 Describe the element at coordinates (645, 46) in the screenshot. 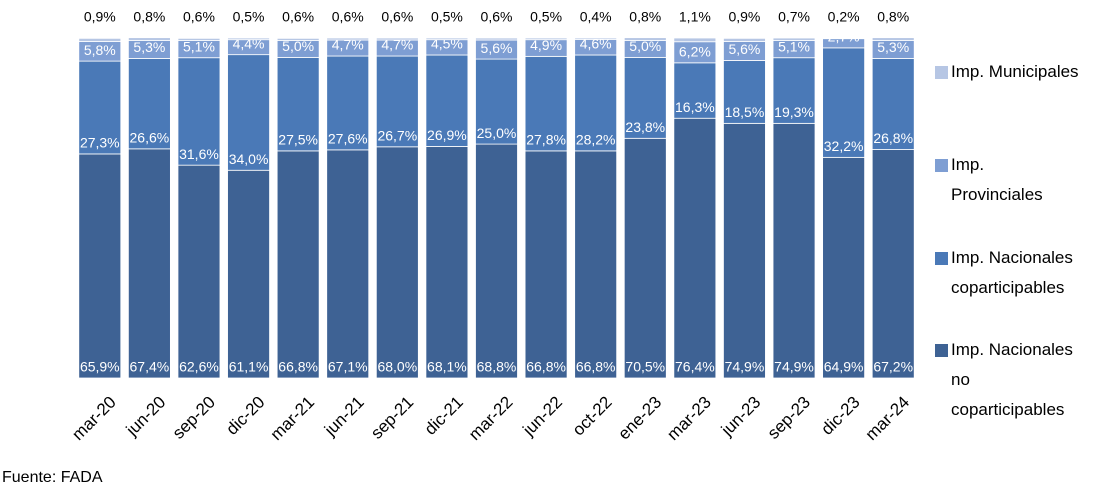

I see `data-label: 5,0%` at that location.